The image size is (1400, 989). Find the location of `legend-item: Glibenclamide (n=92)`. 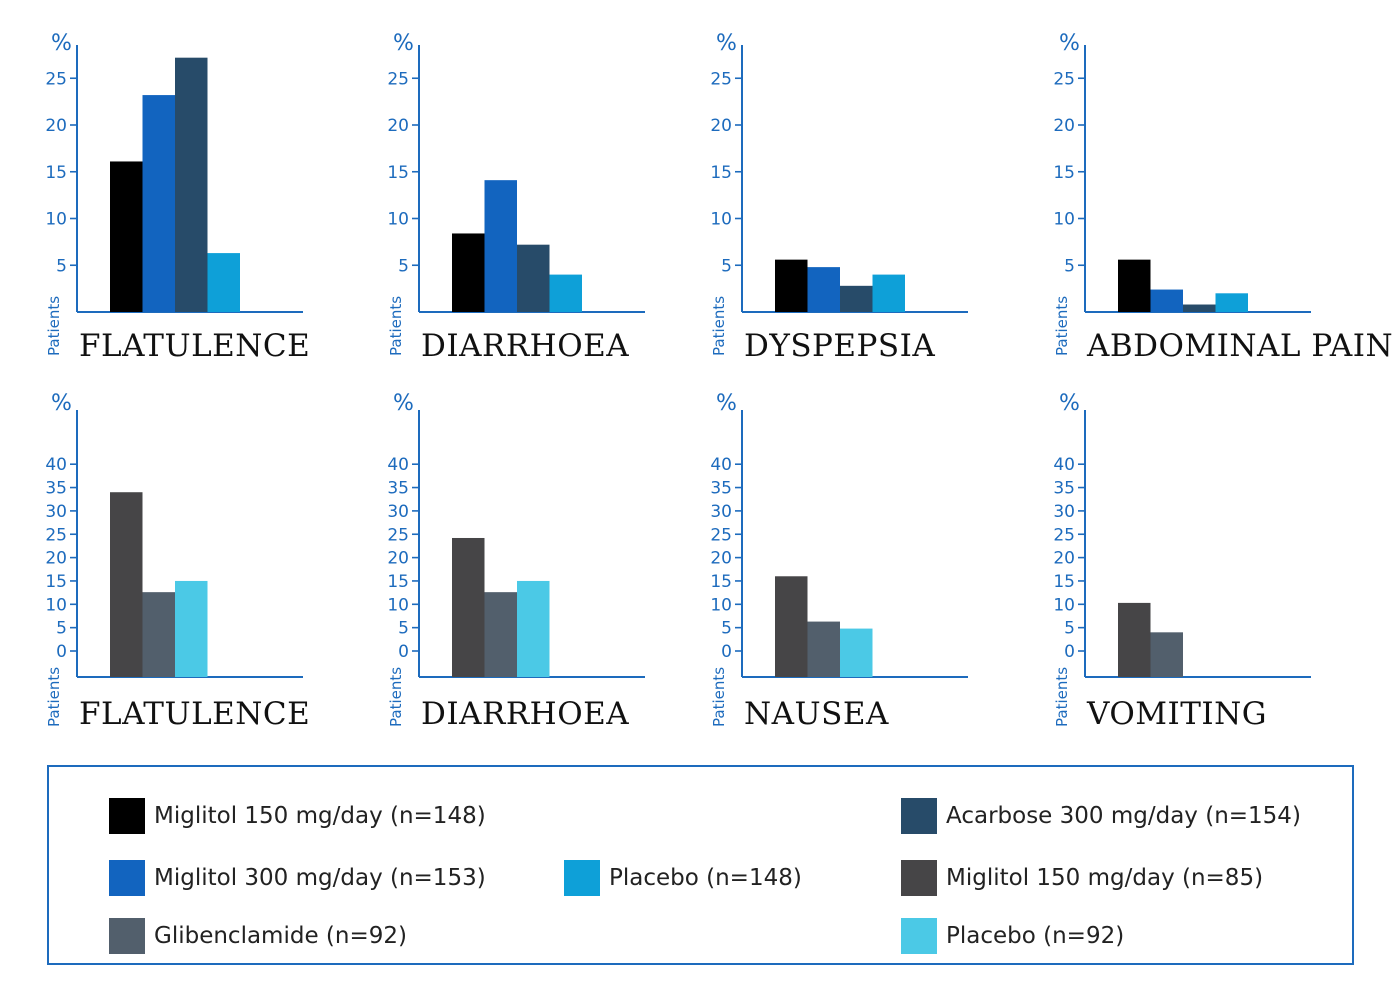

legend-item: Glibenclamide (n=92) is located at coordinates (258, 936).